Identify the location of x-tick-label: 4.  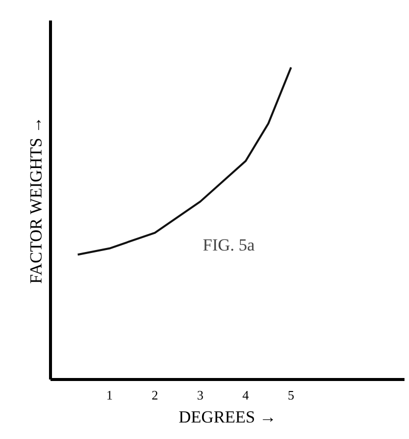
(246, 395).